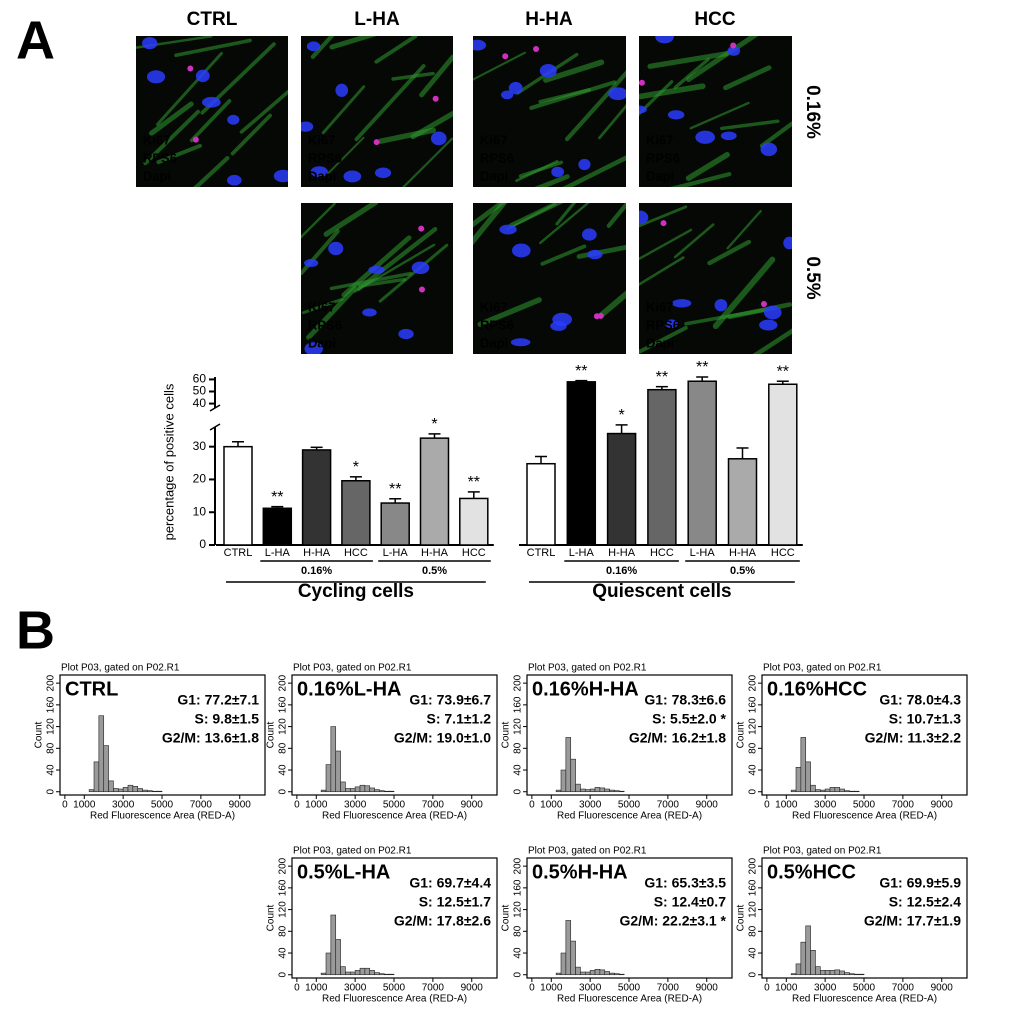 This screenshot has height=1020, width=1020. What do you see at coordinates (672, 921) in the screenshot?
I see `annotation: G2/M: 22.2±3.1 *` at bounding box center [672, 921].